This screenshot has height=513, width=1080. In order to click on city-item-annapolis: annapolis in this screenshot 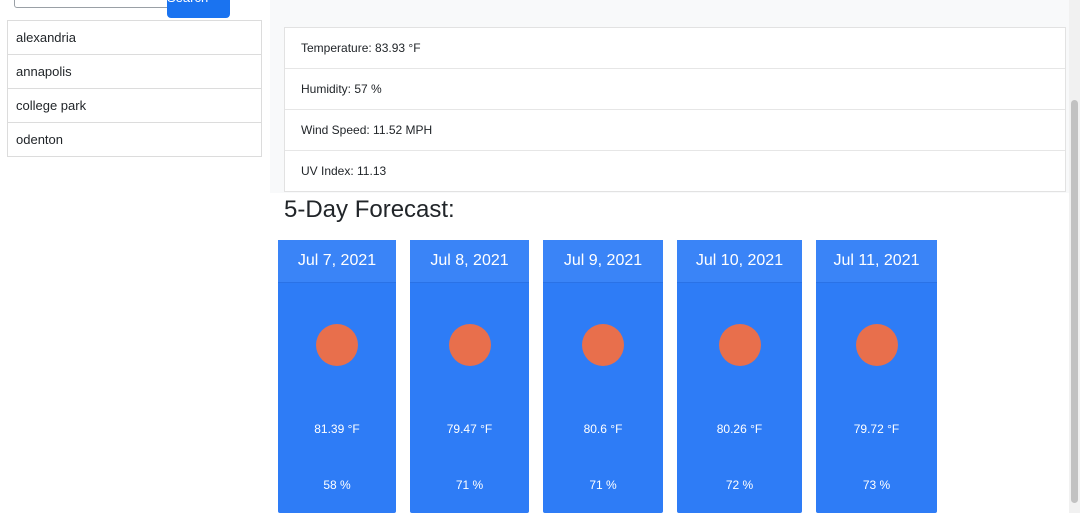, I will do `click(134, 72)`.